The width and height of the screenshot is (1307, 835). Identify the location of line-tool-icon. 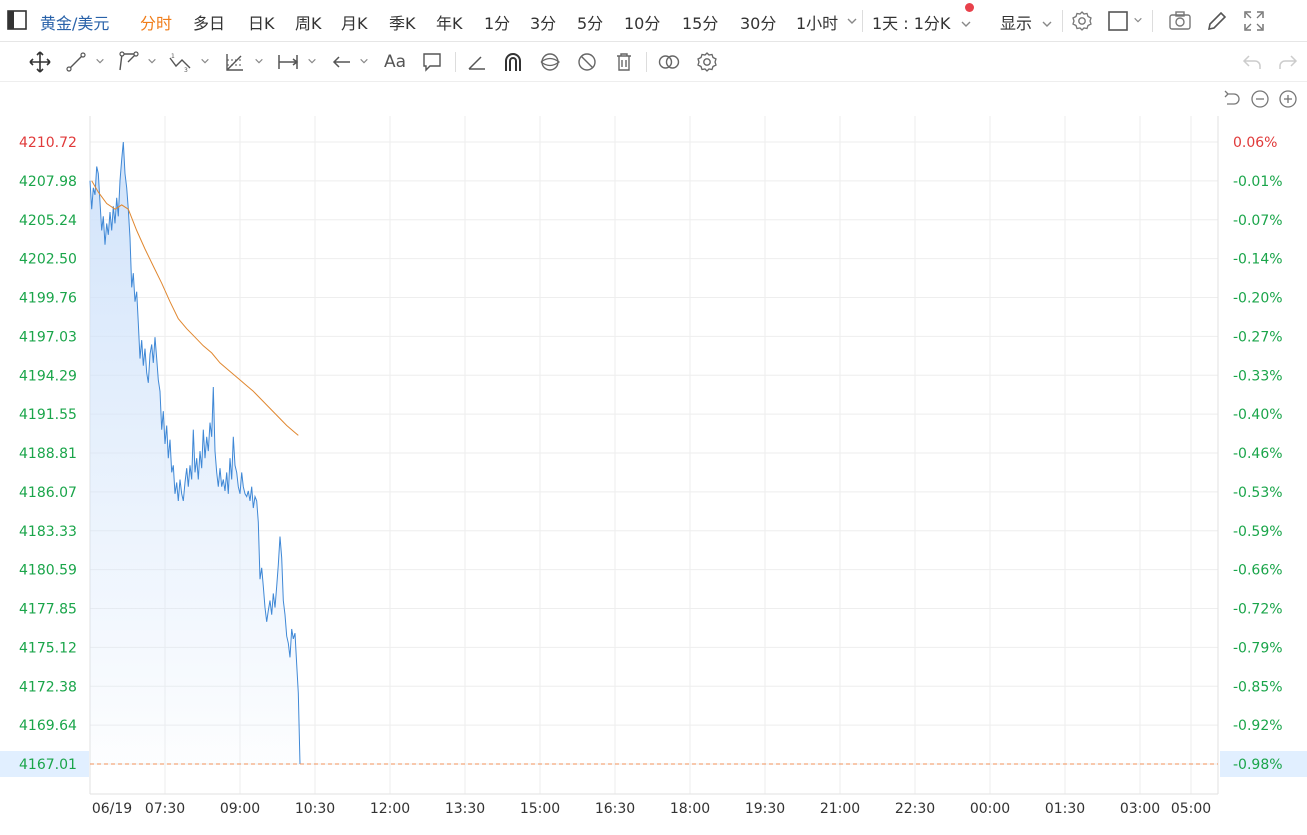
(76, 62).